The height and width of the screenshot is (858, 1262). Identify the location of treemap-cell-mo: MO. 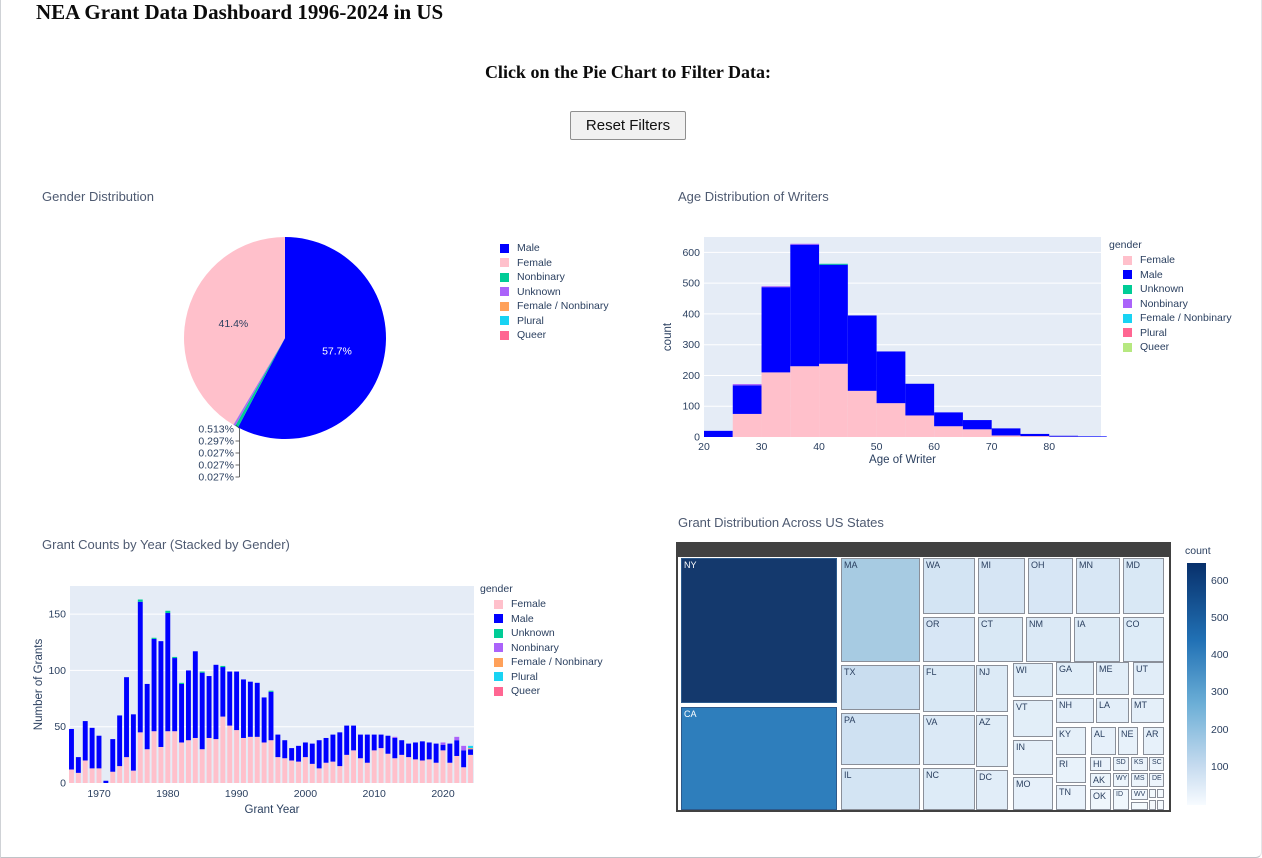
(1033, 793).